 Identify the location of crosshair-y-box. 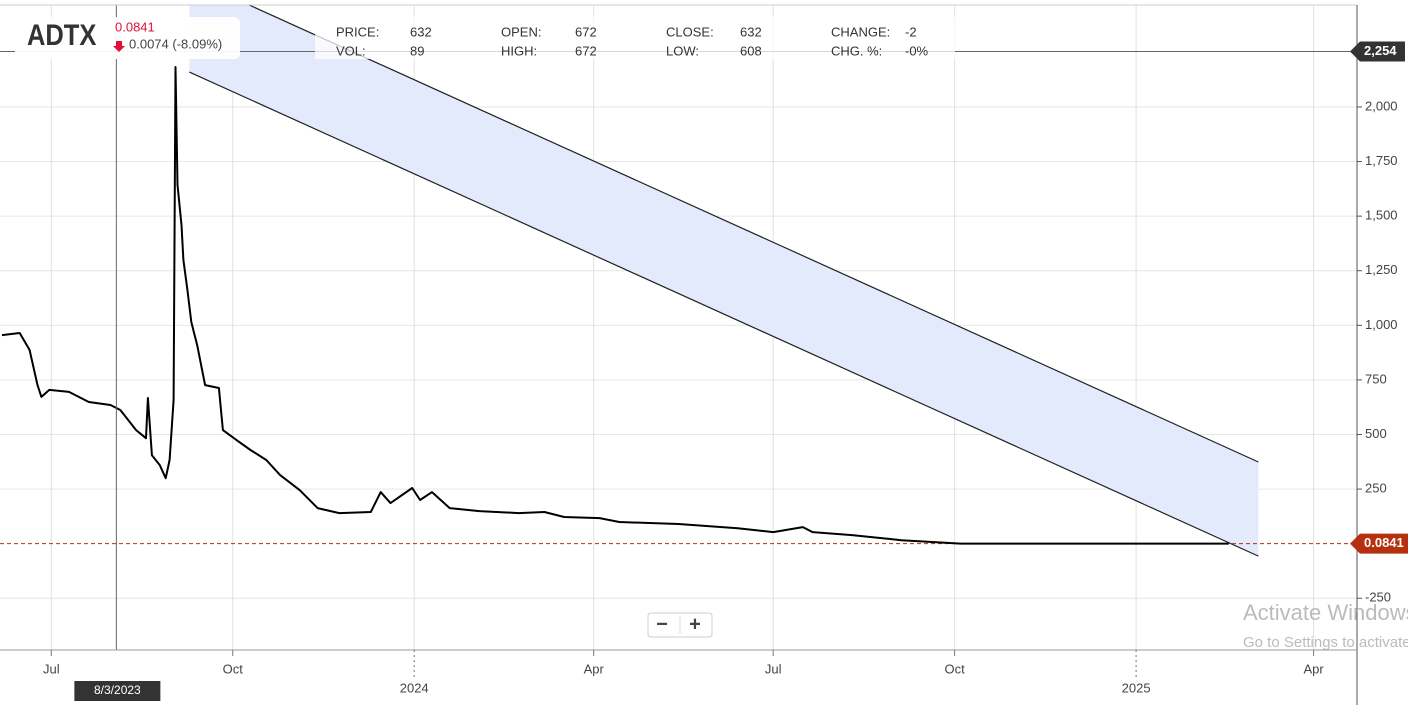
(1377, 51).